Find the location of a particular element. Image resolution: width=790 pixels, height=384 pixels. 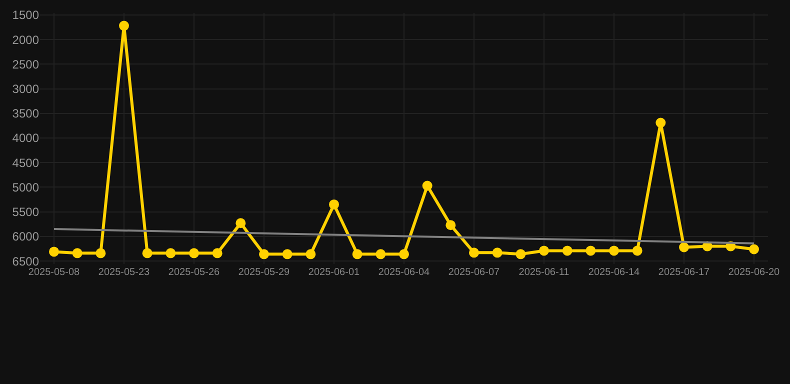

x-tick-label: 2025-06-14 is located at coordinates (614, 272).